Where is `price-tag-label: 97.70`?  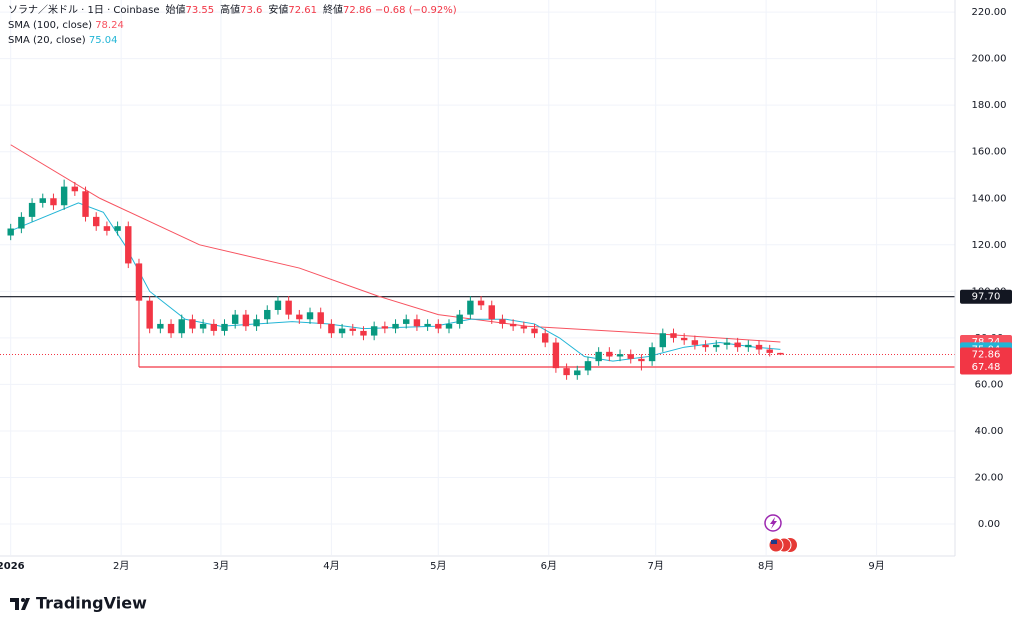
price-tag-label: 97.70 is located at coordinates (986, 297).